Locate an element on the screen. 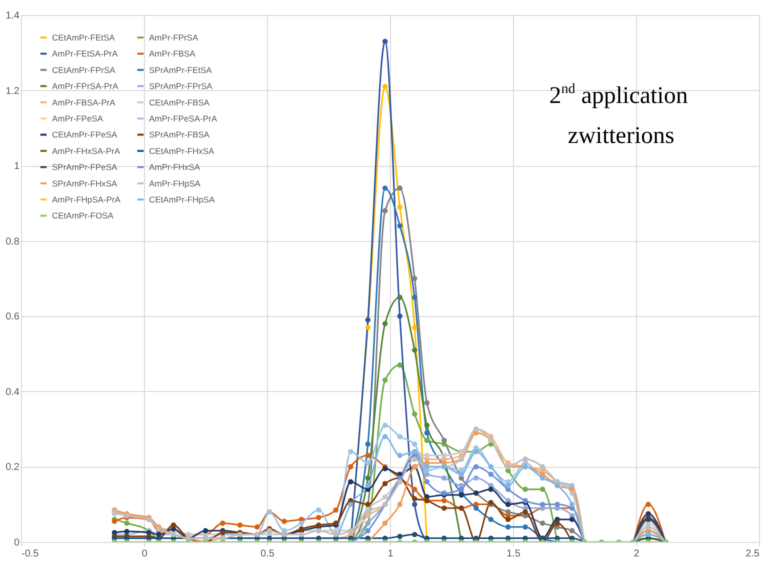 This screenshot has width=772, height=563. legend-label: AmPr-FHxSA is located at coordinates (174, 167).